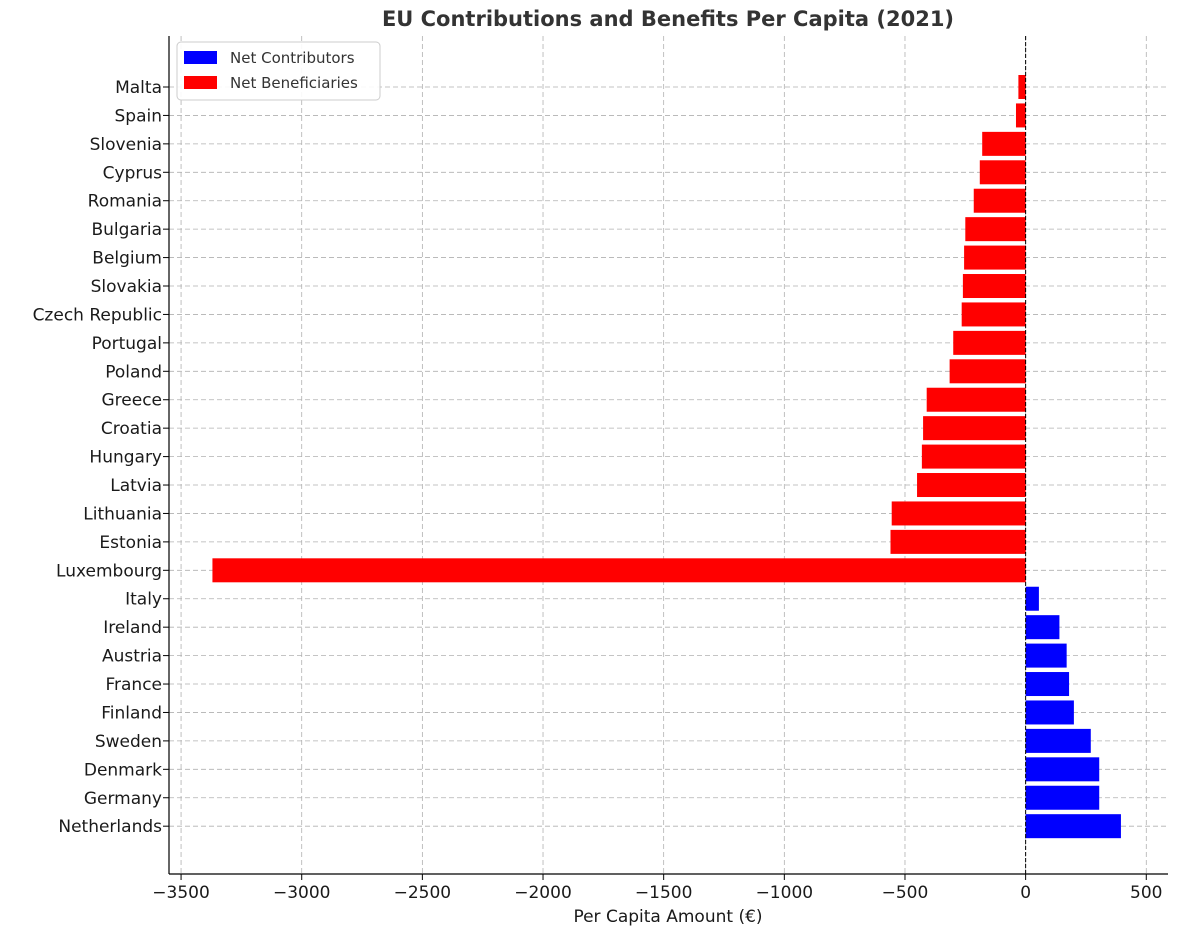 The width and height of the screenshot is (1179, 935). I want to click on y-tick-label: Slovakia, so click(126, 287).